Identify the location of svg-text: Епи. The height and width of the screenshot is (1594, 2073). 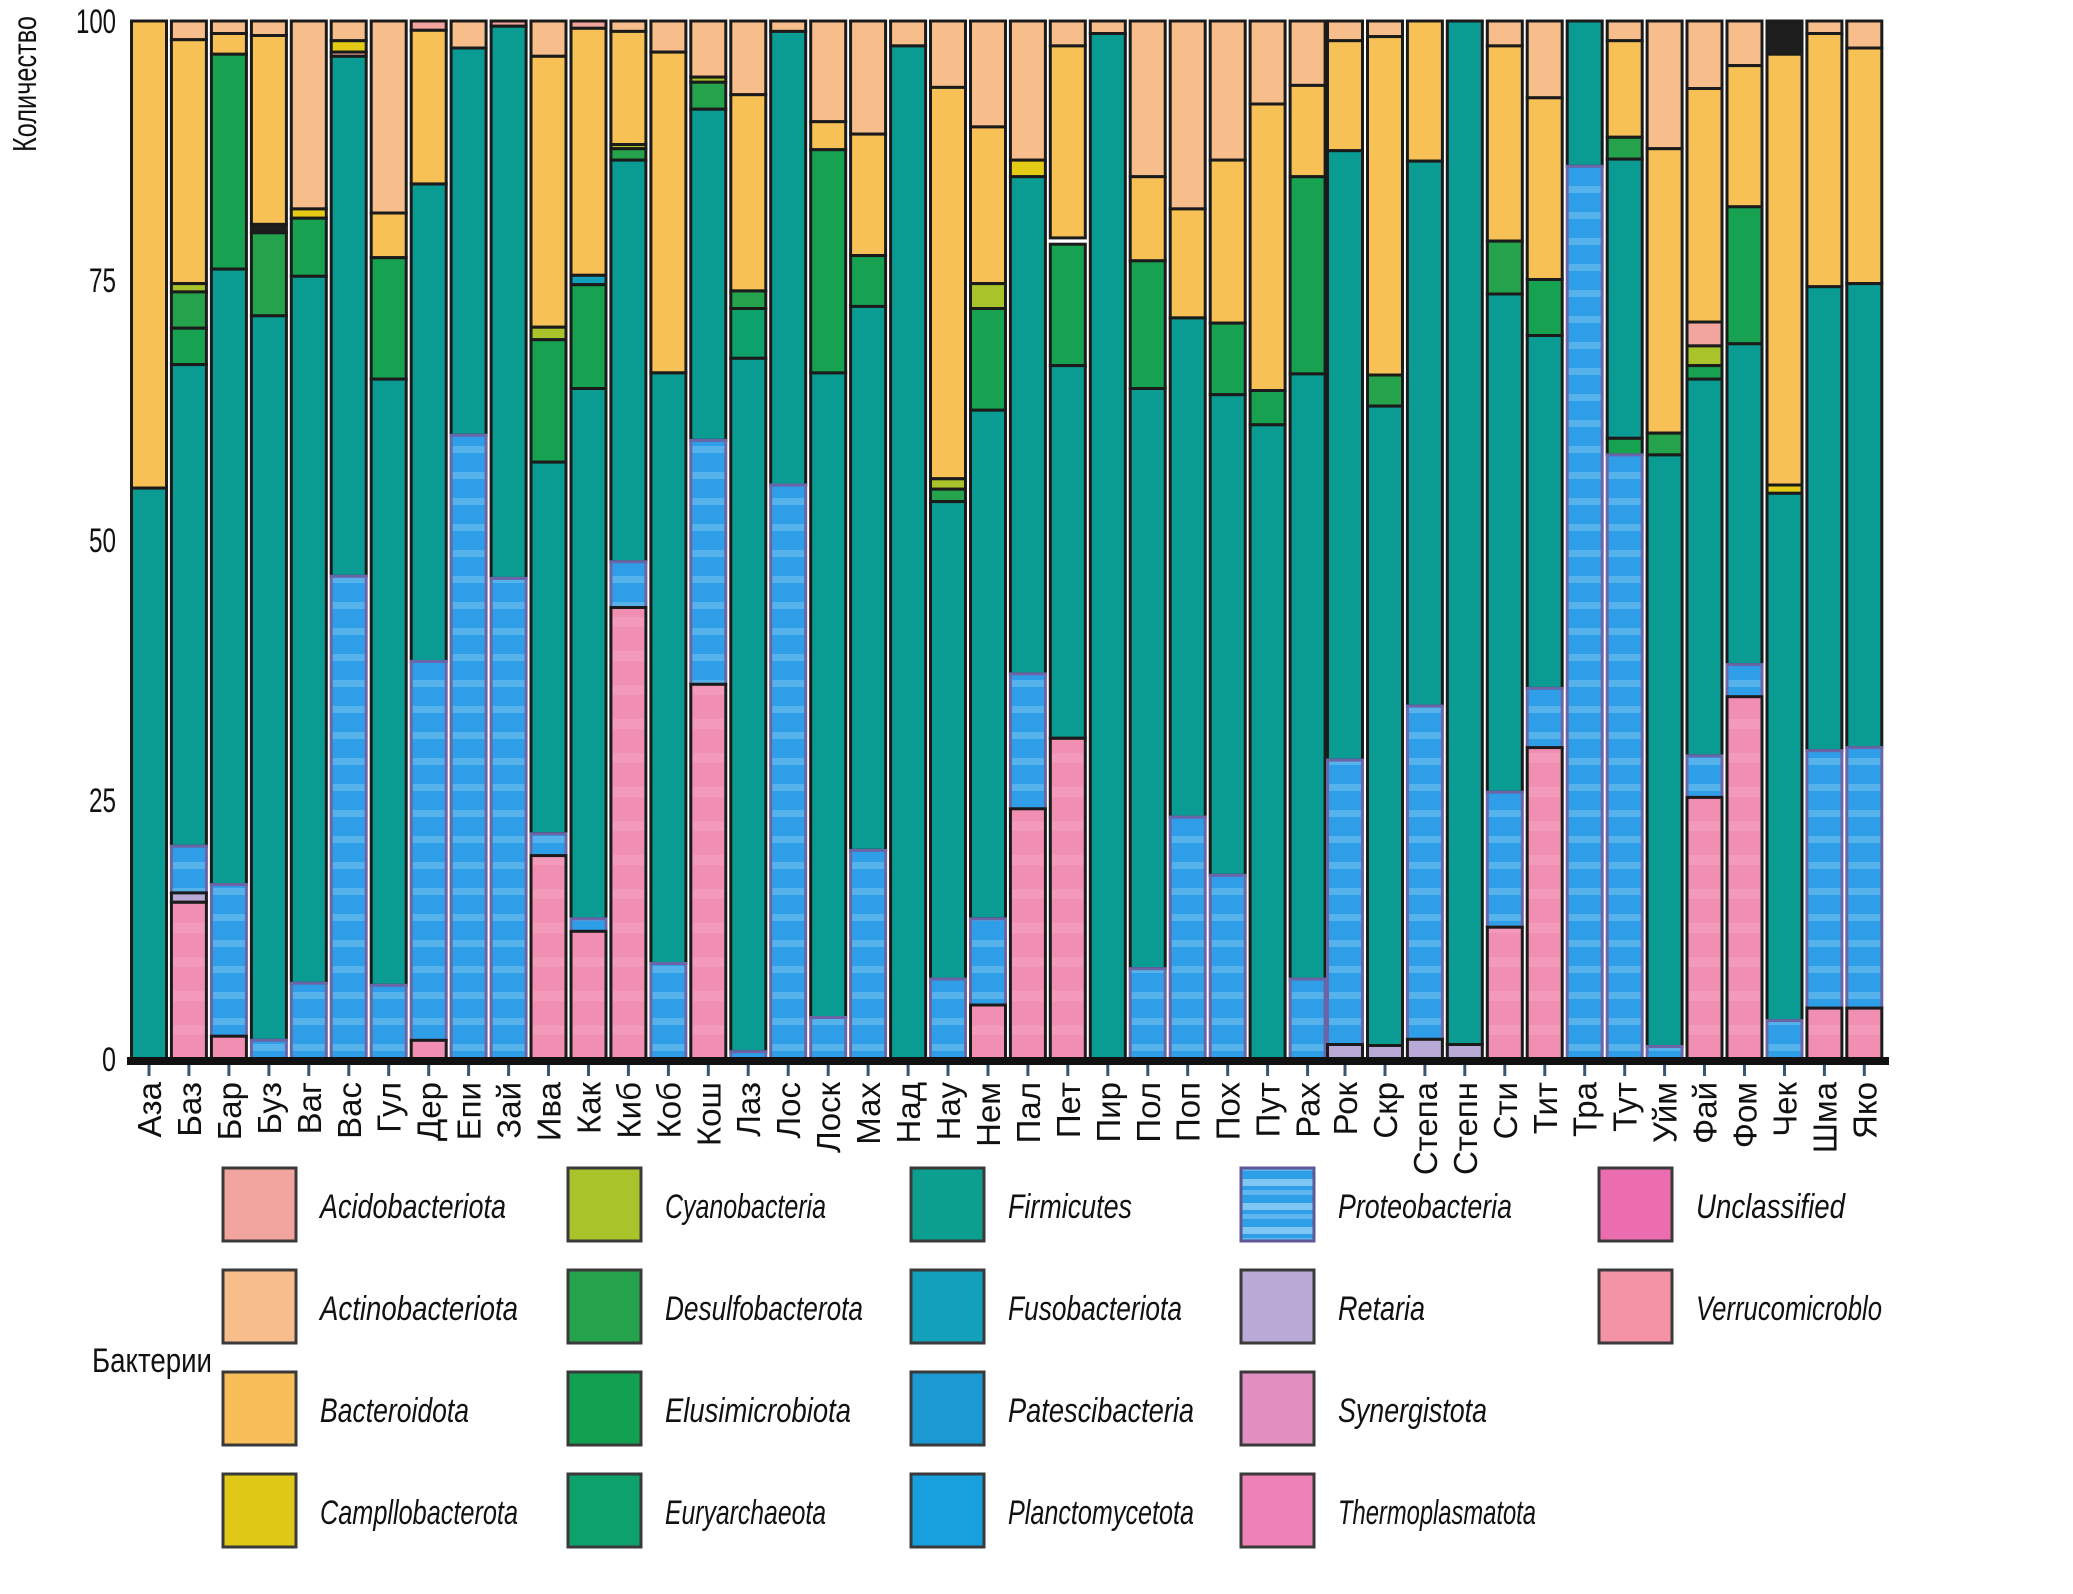
(469, 1111).